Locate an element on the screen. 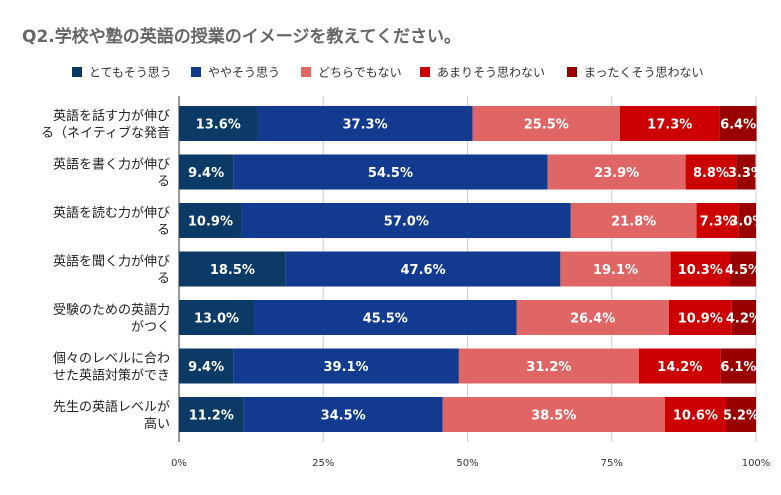  chart-title: Q2.学校や塾の英語の授業のイメージを教えてください。 is located at coordinates (241, 36).